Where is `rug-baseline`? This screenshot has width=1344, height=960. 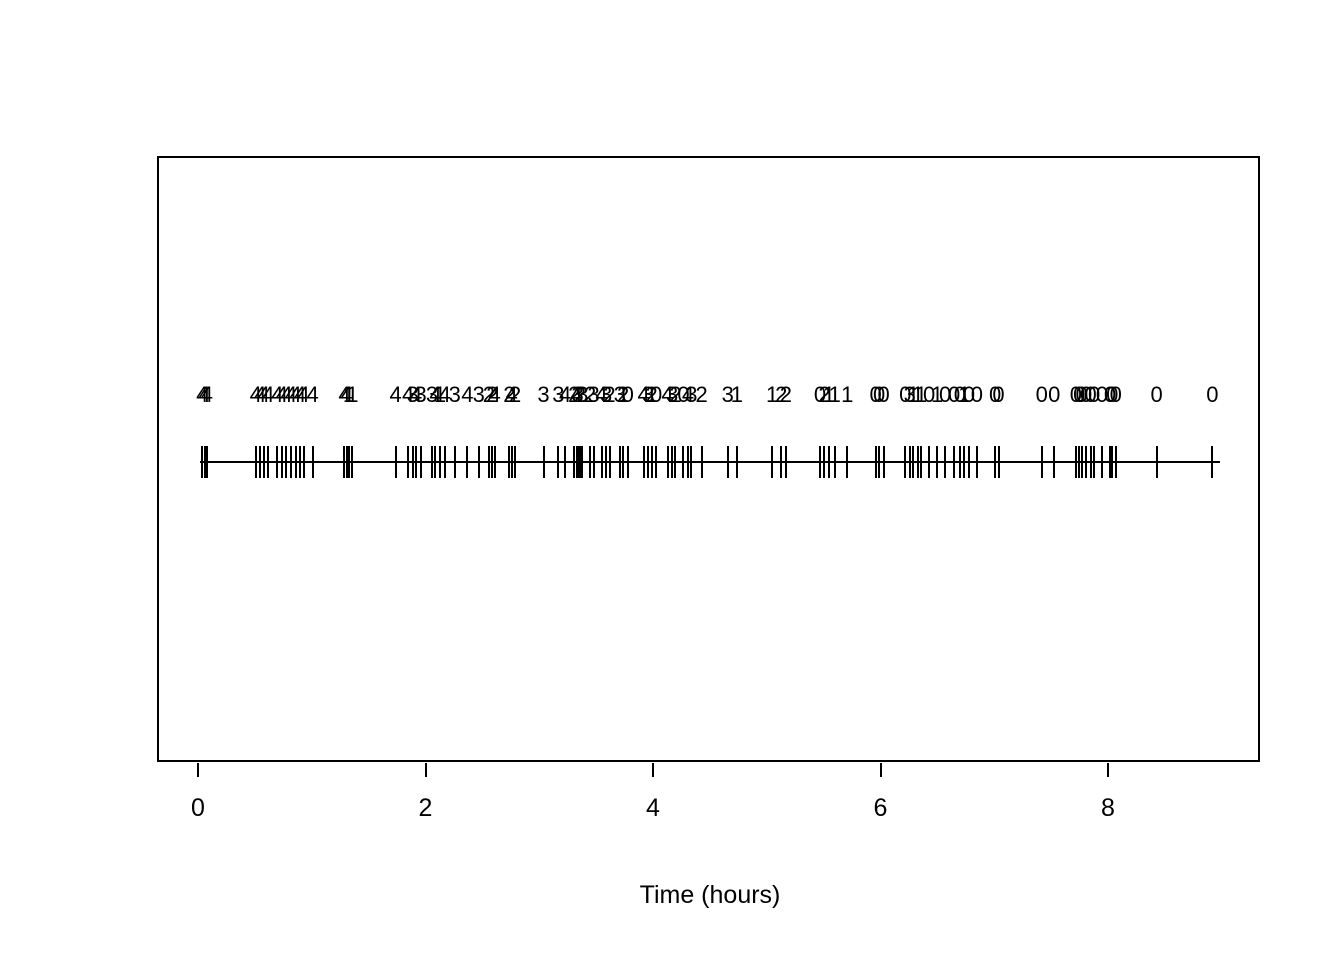
rug-baseline is located at coordinates (710, 462).